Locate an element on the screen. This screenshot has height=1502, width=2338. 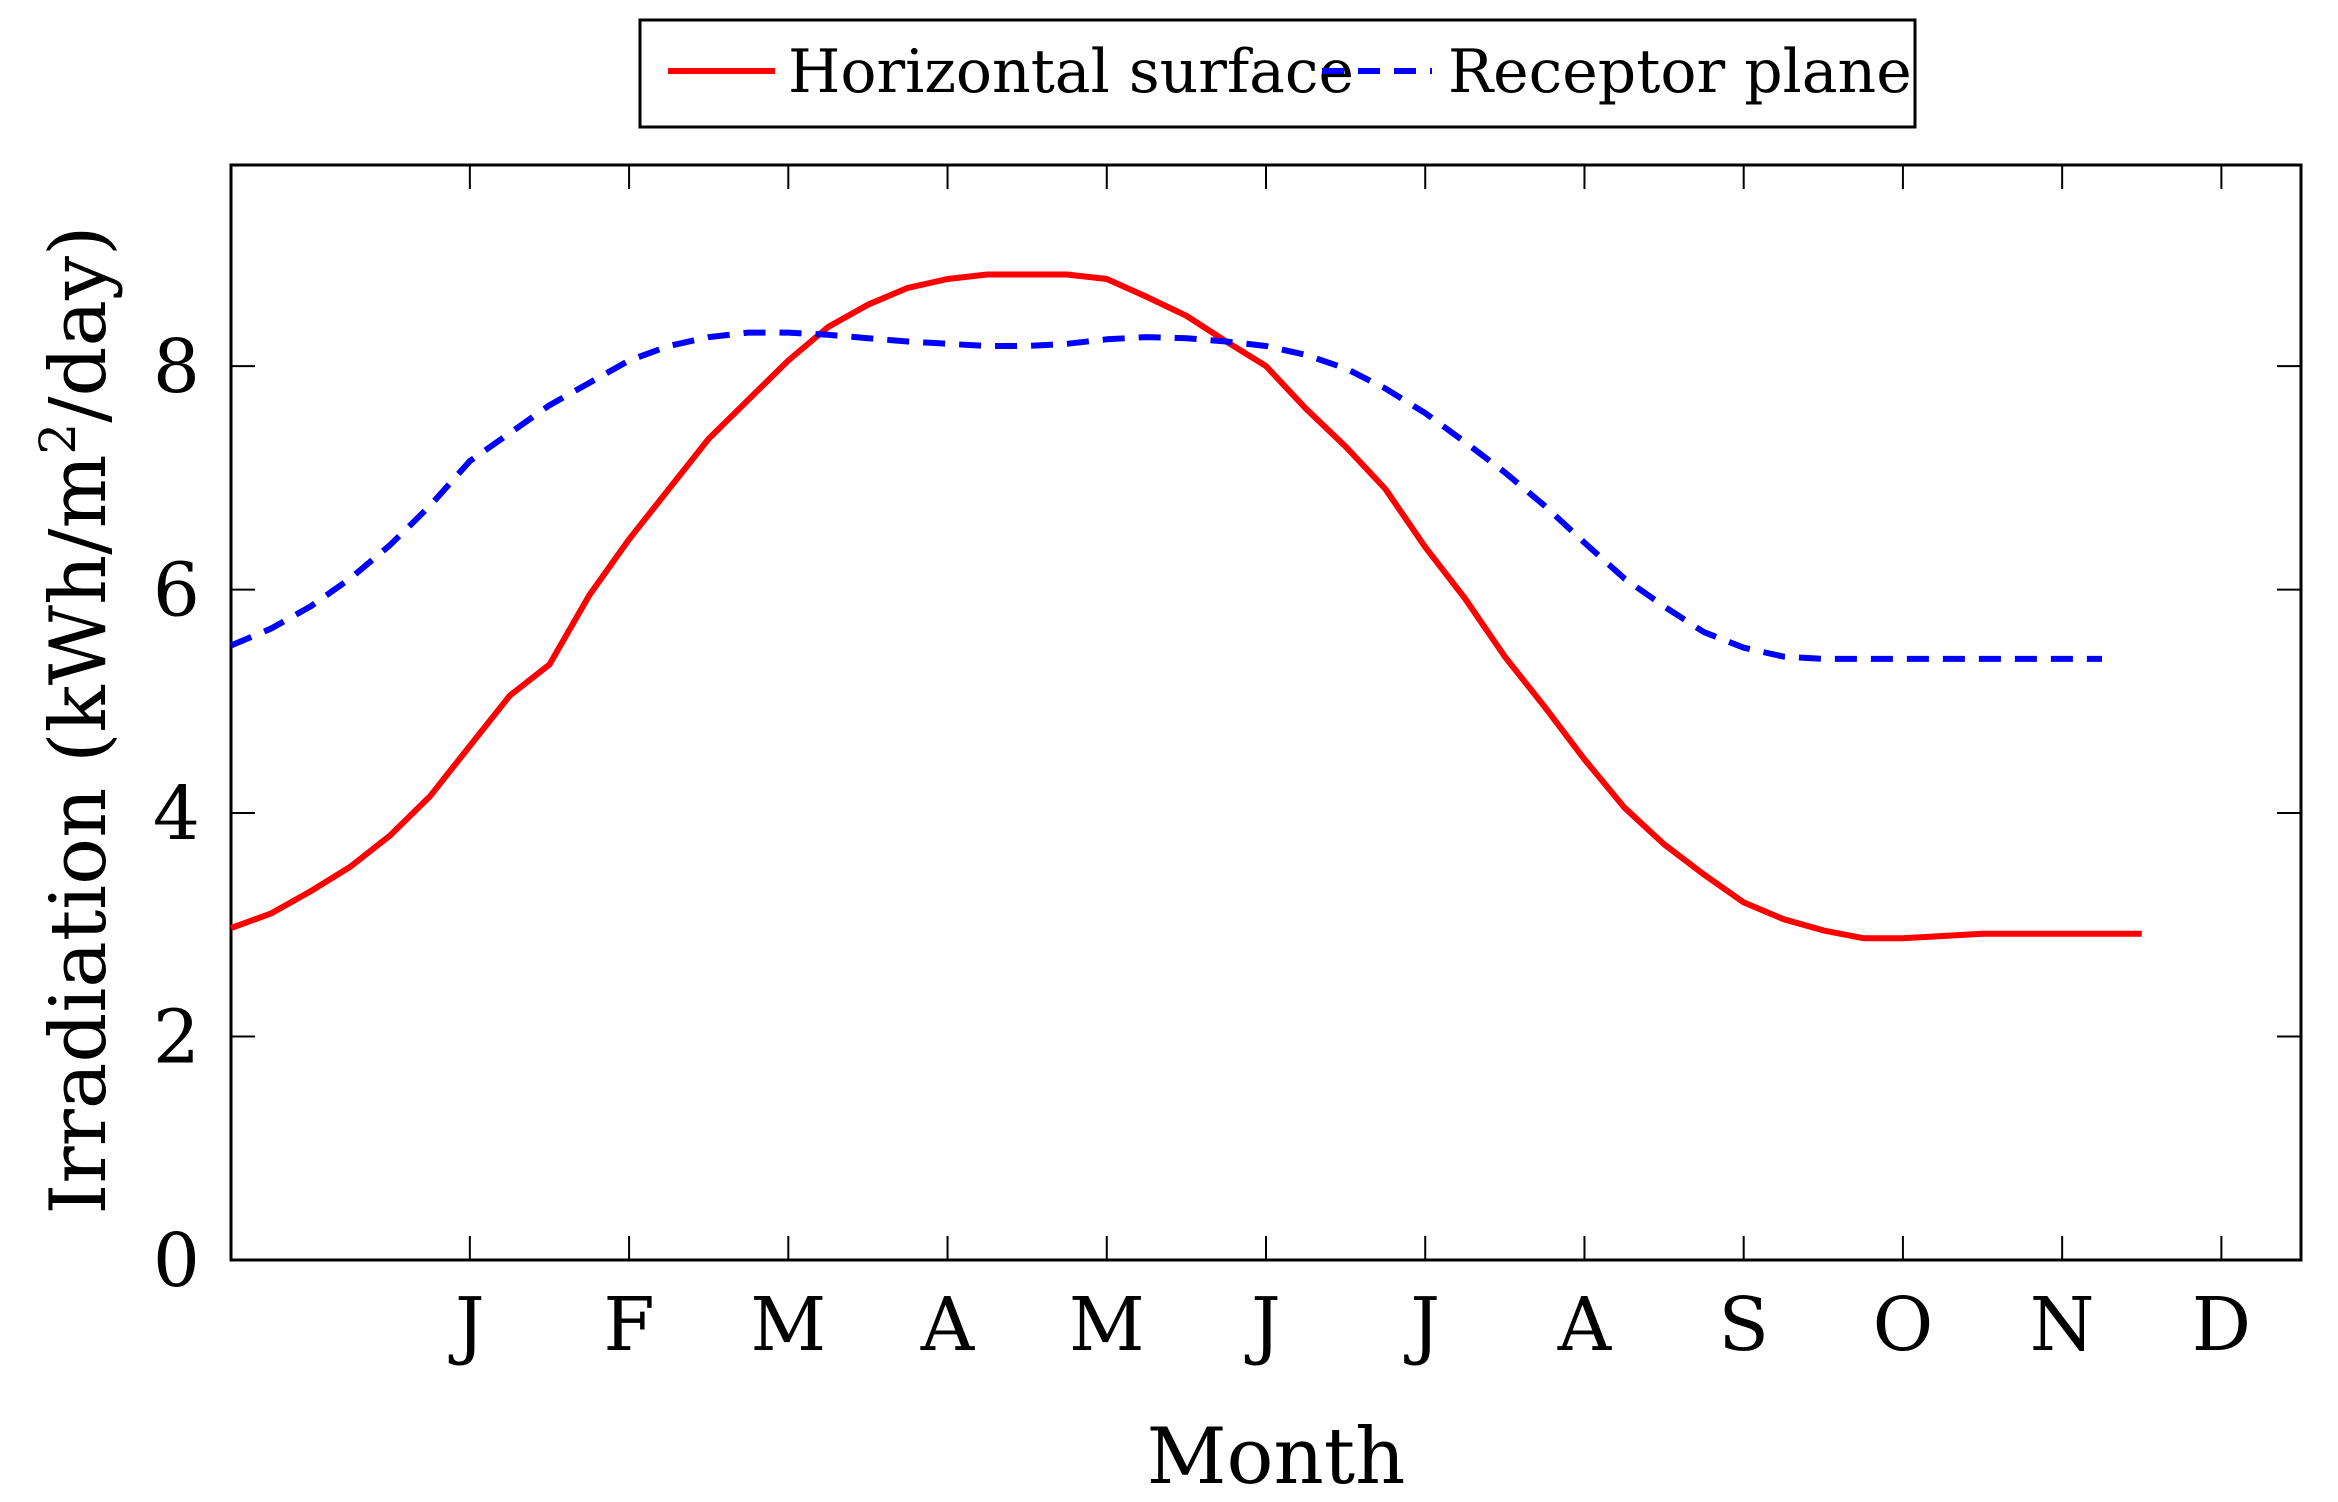
y-axis-title: Irradiation (kWh/m2/day) is located at coordinates (76, 720).